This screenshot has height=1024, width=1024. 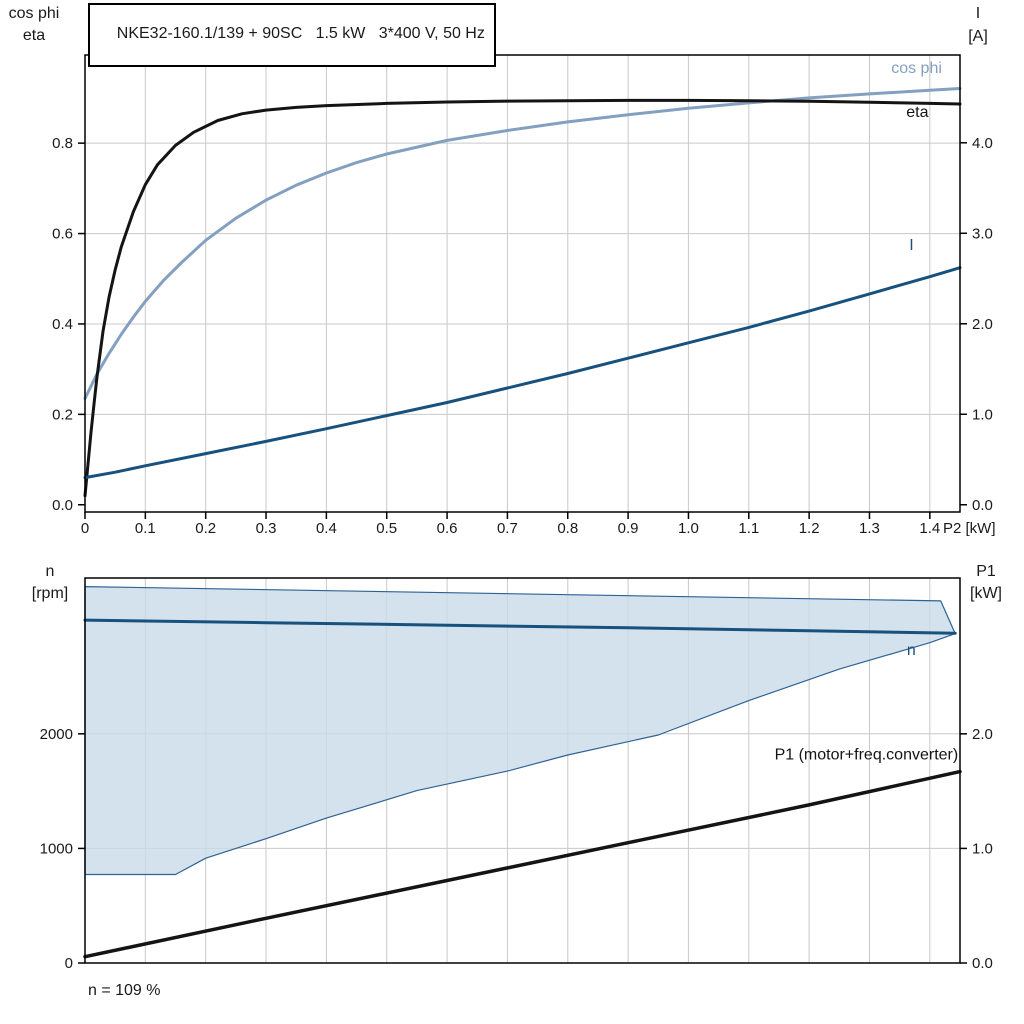 What do you see at coordinates (145, 528) in the screenshot?
I see `chart-text: 0.1` at bounding box center [145, 528].